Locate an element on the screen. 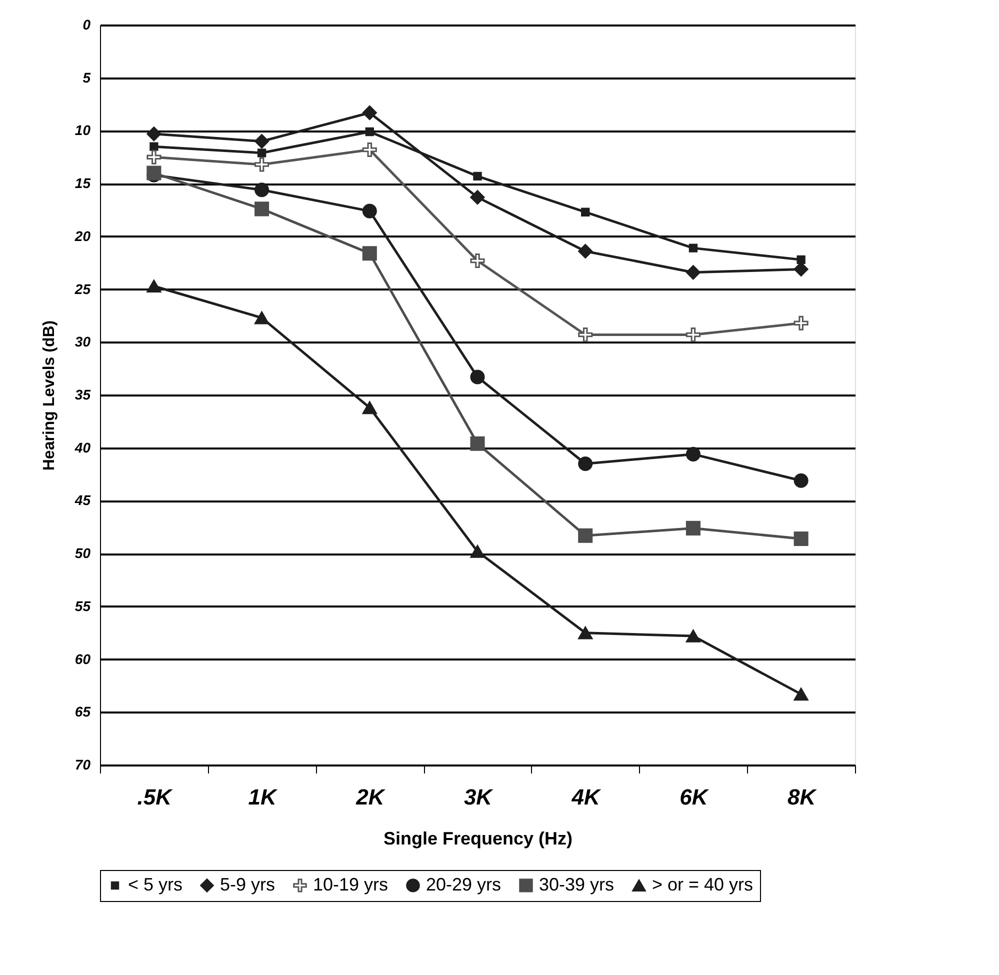  y-tick-label: 10 is located at coordinates (82, 130).